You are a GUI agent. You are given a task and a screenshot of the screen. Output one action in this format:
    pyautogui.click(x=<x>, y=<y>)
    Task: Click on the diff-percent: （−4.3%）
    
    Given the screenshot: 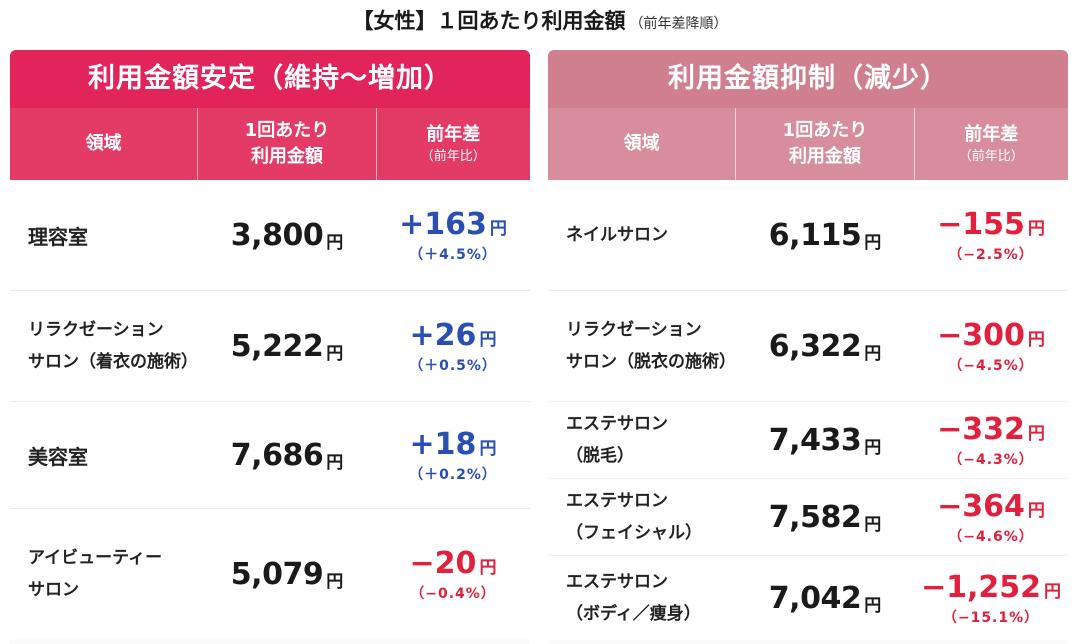 What is the action you would take?
    pyautogui.click(x=991, y=459)
    